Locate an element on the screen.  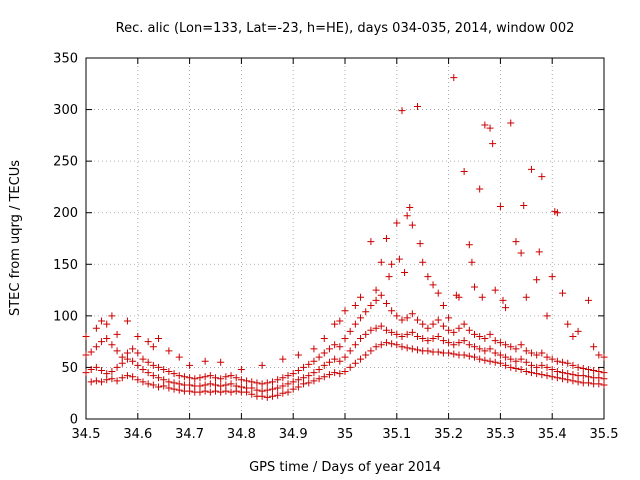
y-tick-label: 50 is located at coordinates (69, 368).